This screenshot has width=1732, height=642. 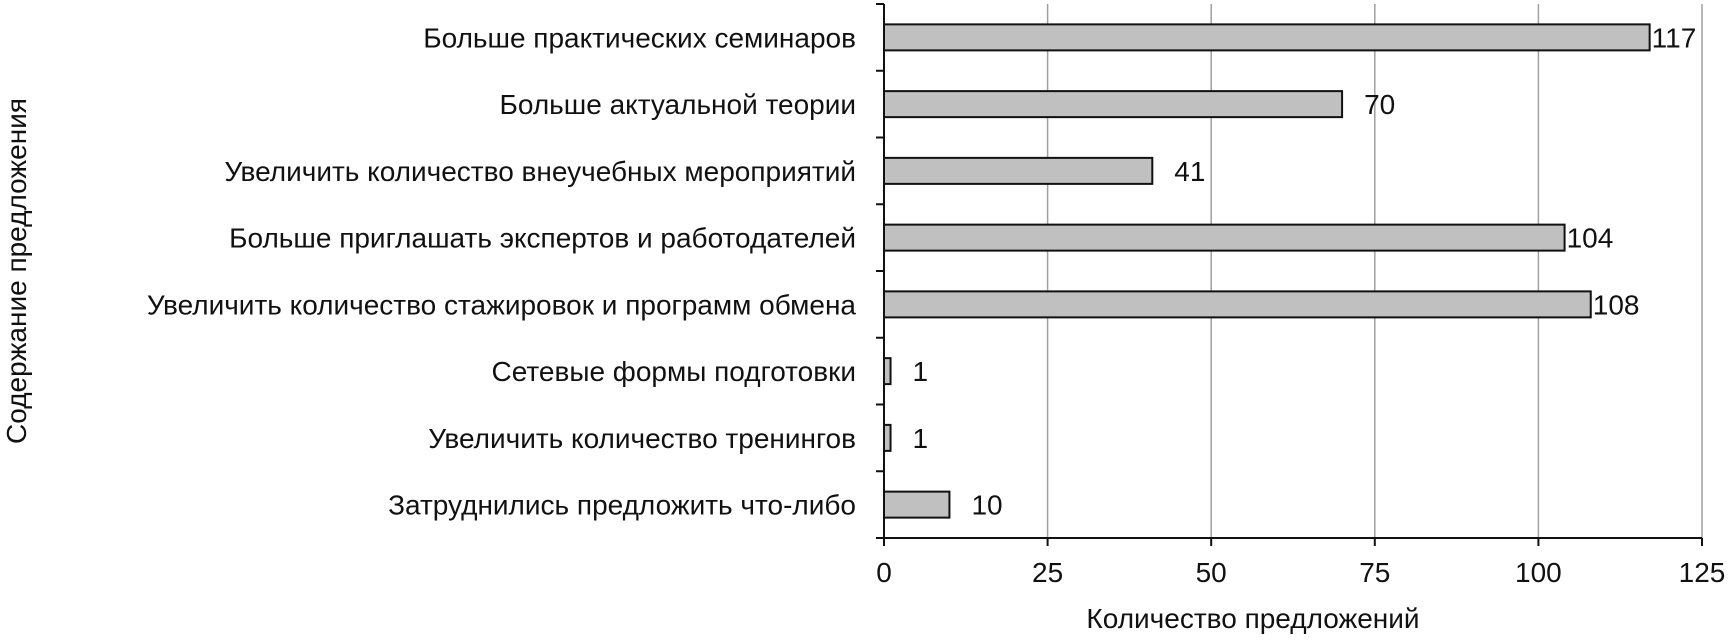 What do you see at coordinates (16, 271) in the screenshot?
I see `y-axis-title: Содержание предложения` at bounding box center [16, 271].